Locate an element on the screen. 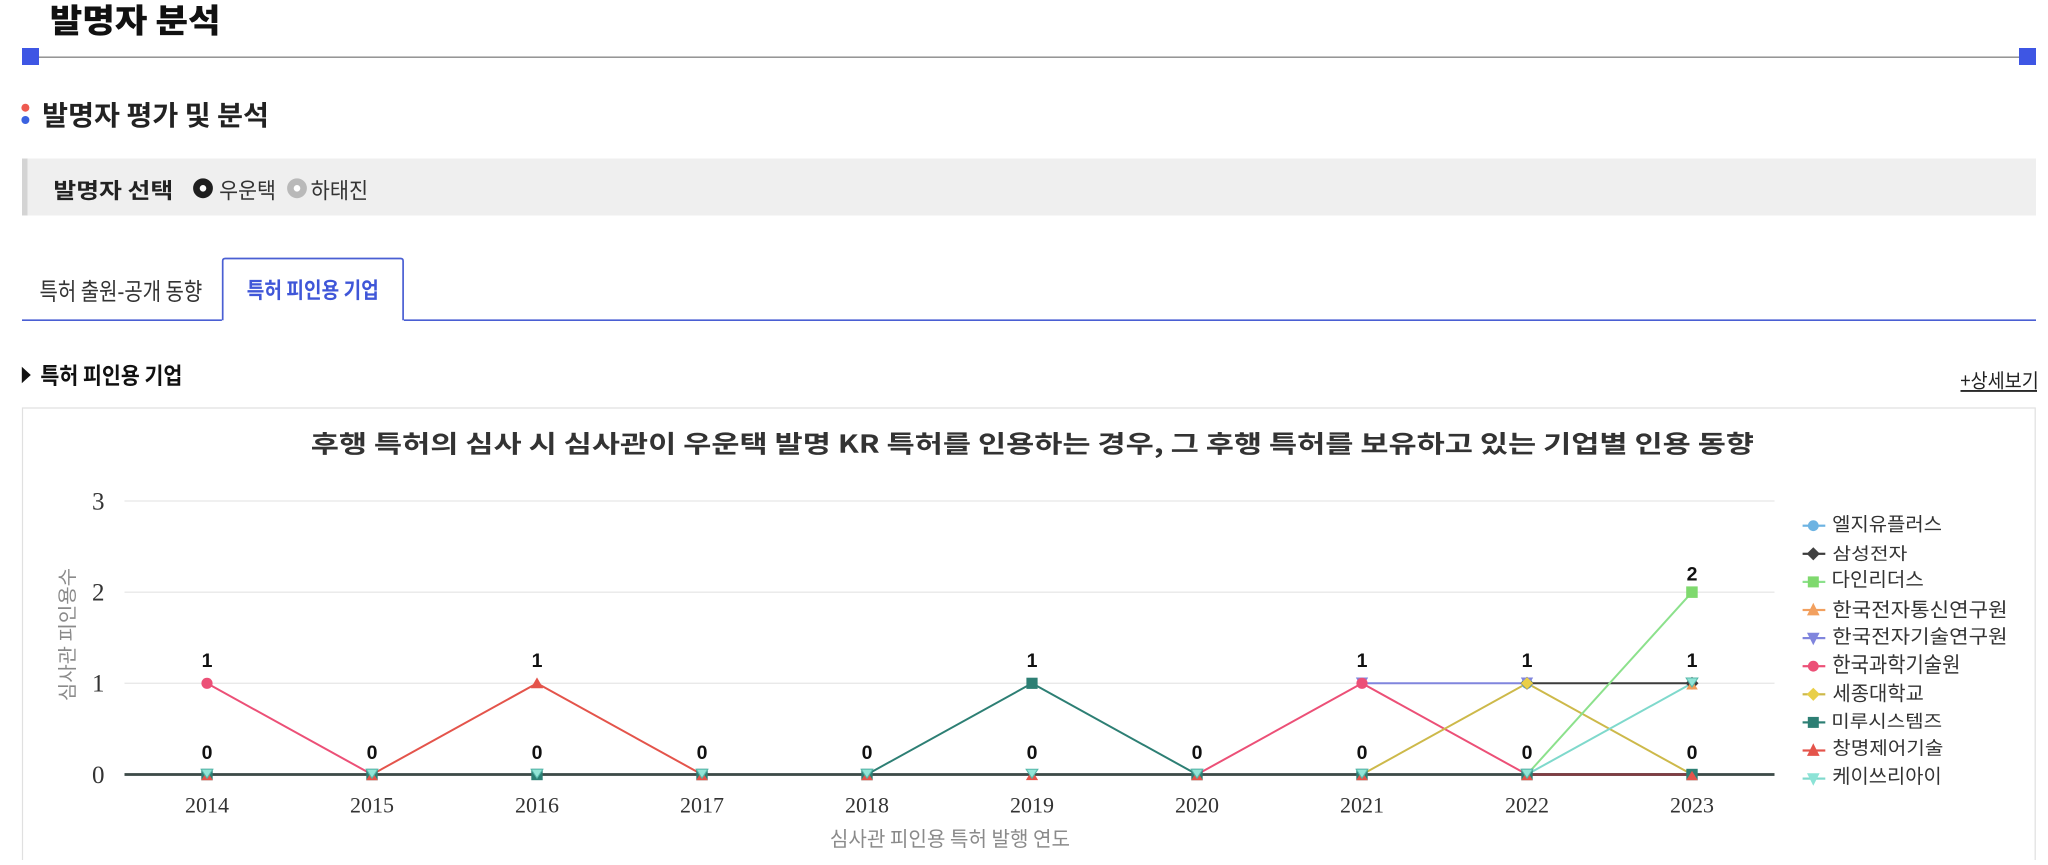  svg-text: 2016 is located at coordinates (537, 805).